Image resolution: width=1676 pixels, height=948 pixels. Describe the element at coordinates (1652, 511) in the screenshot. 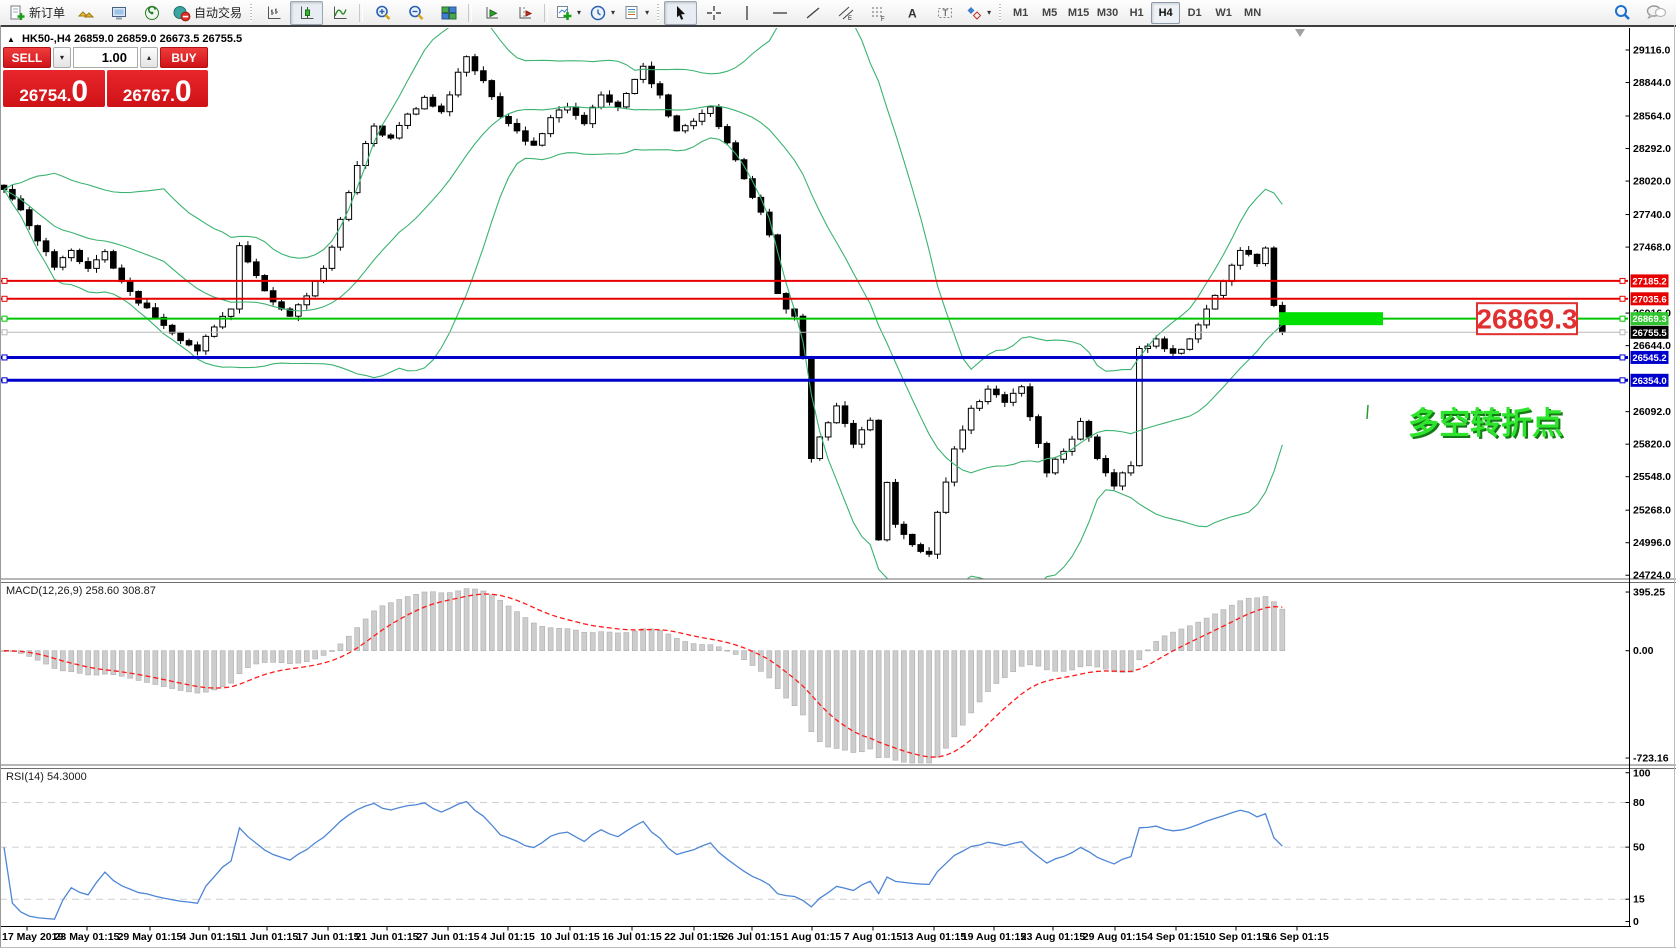

I see `axis-label: 25268.0` at that location.